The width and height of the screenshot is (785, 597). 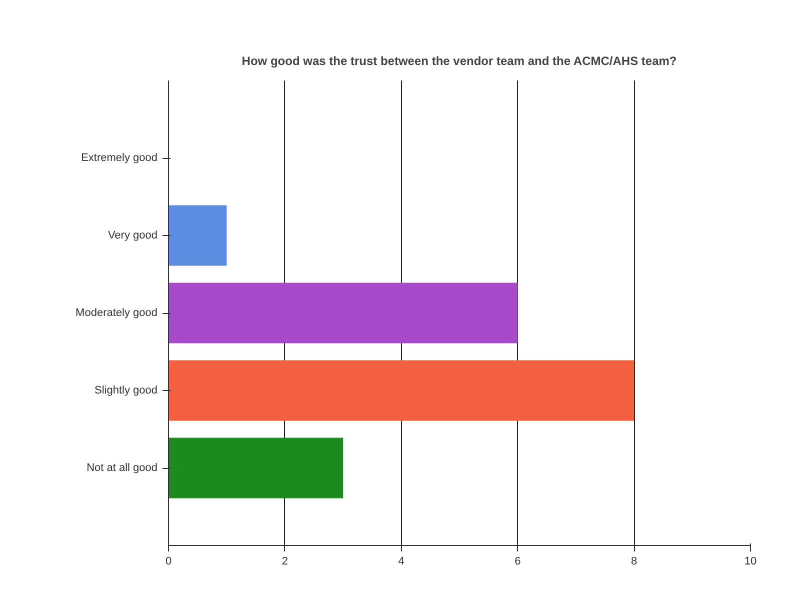 I want to click on x-tick-label: 6, so click(x=517, y=562).